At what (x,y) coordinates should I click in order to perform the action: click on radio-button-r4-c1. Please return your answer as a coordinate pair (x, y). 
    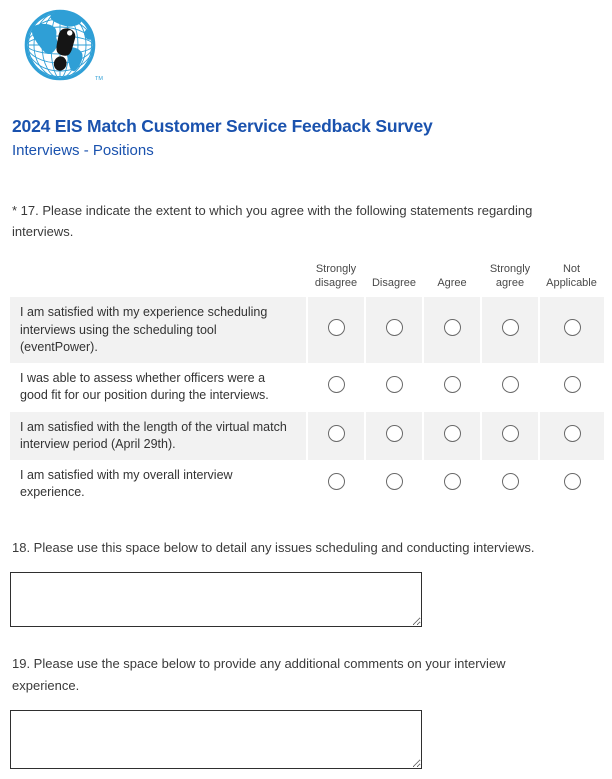
    Looking at the image, I should click on (336, 482).